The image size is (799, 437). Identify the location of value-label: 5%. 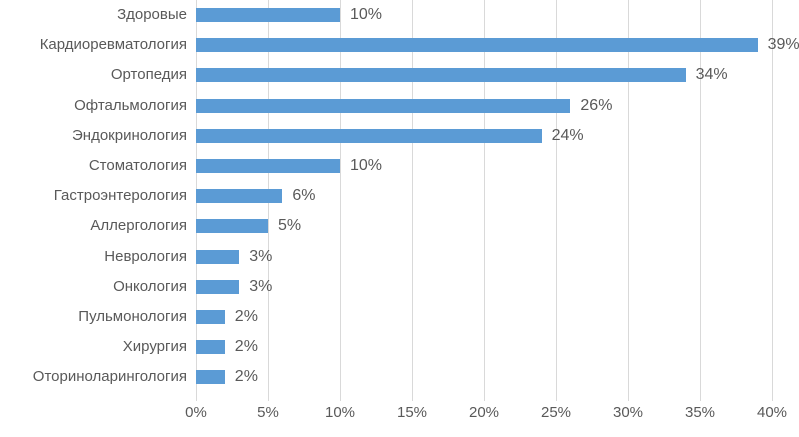
(290, 226).